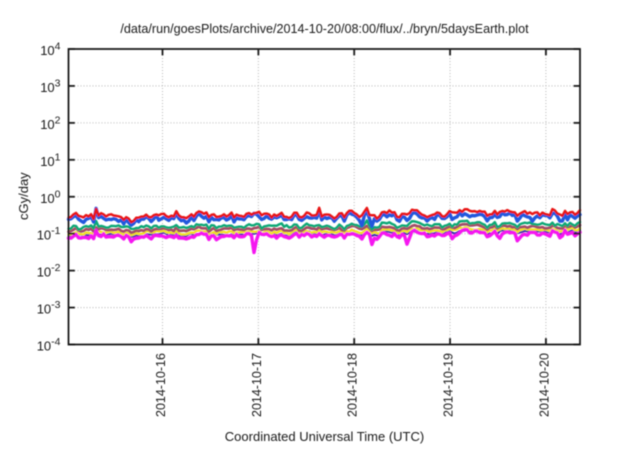 This screenshot has width=640, height=453. I want to click on svg-text: 2014-10-16, so click(161, 385).